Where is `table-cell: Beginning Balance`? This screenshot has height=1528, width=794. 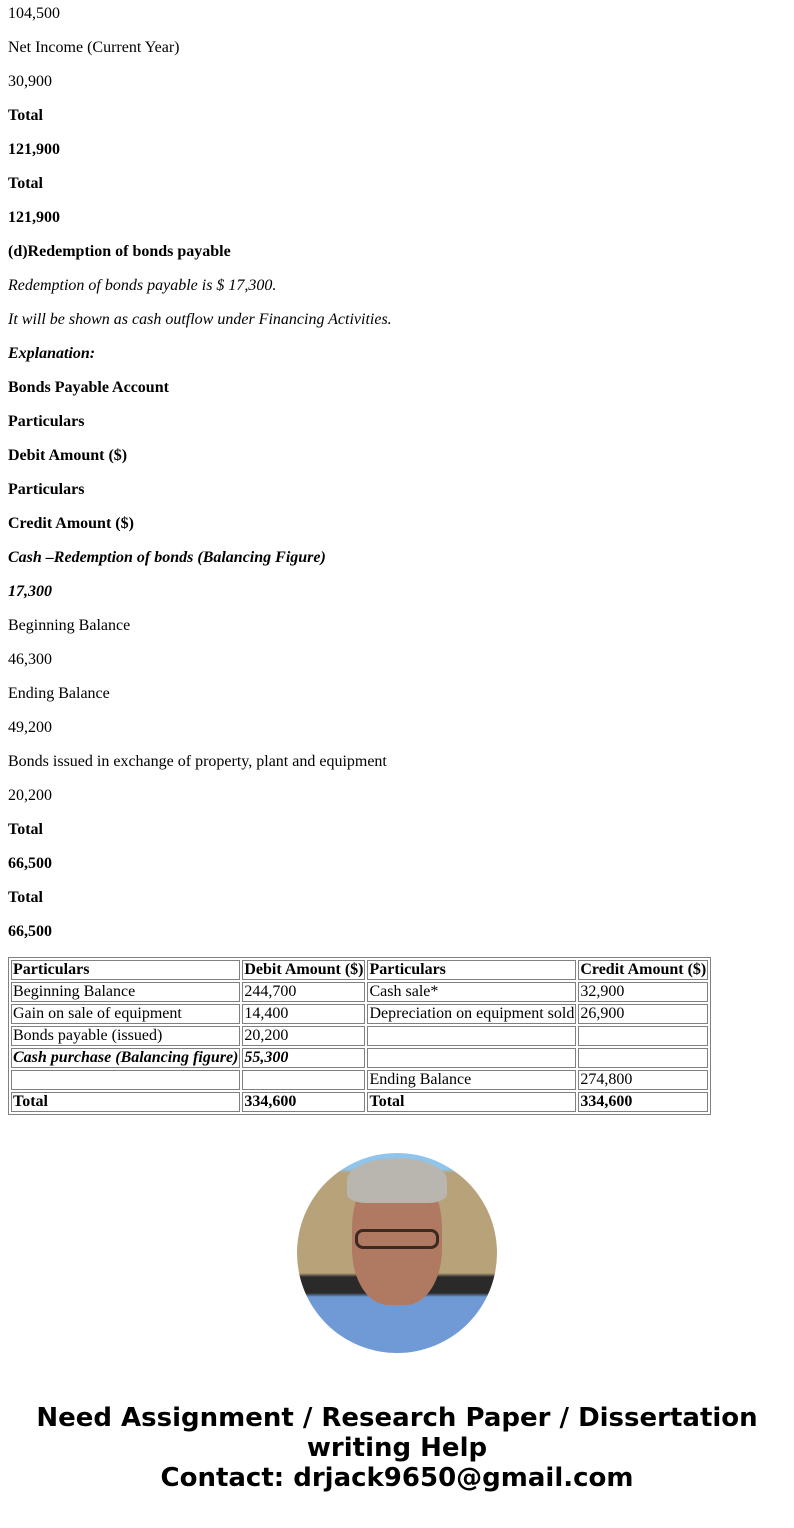 table-cell: Beginning Balance is located at coordinates (126, 992).